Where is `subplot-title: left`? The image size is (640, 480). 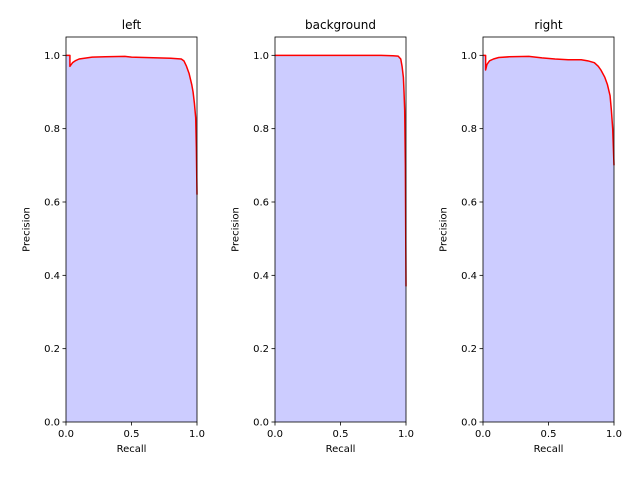
subplot-title: left is located at coordinates (132, 25).